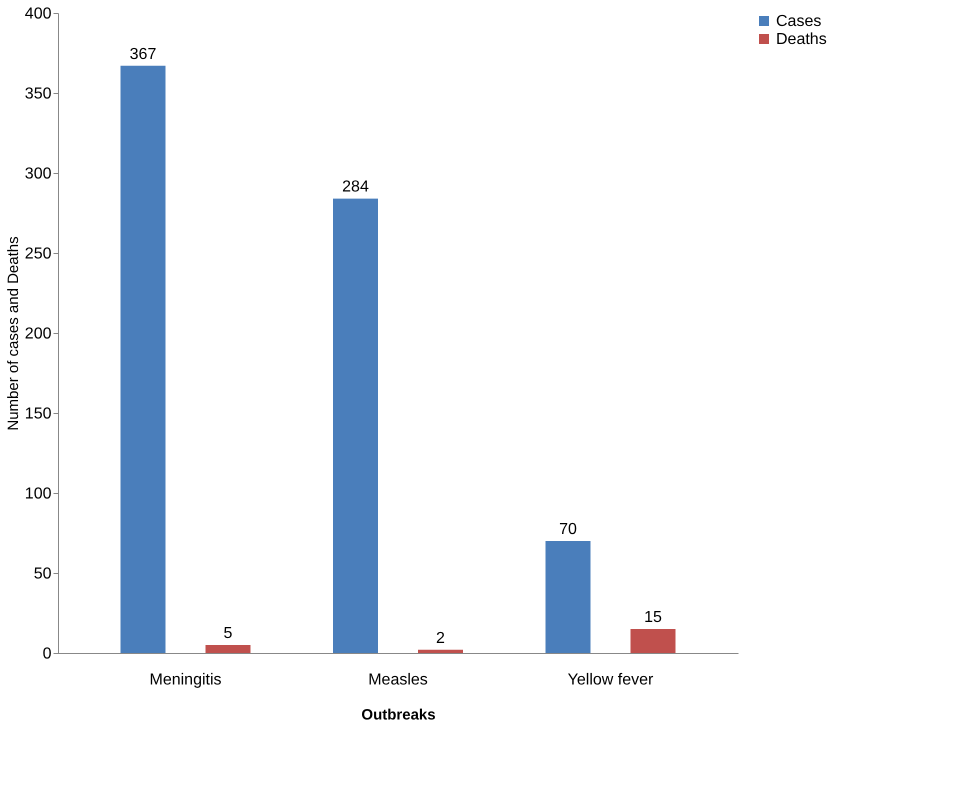 This screenshot has width=963, height=800. What do you see at coordinates (801, 39) in the screenshot?
I see `legend-label: Deaths` at bounding box center [801, 39].